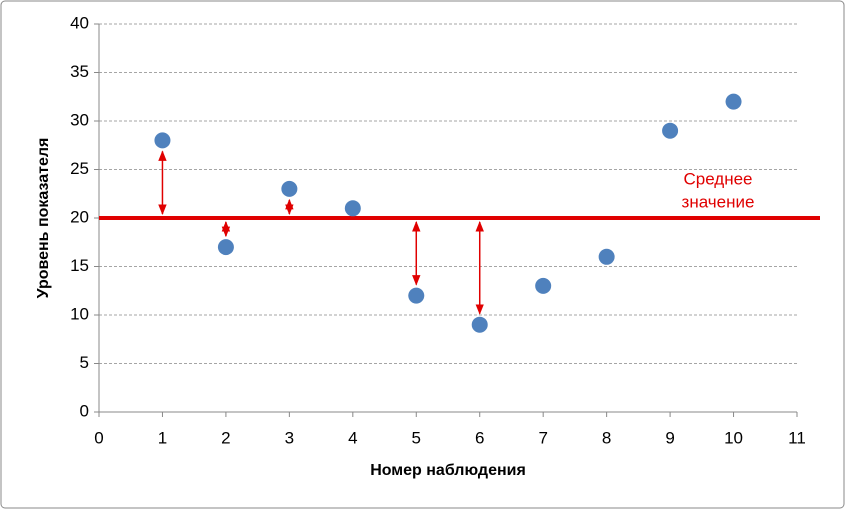  What do you see at coordinates (733, 437) in the screenshot?
I see `x-tick-label: 10` at bounding box center [733, 437].